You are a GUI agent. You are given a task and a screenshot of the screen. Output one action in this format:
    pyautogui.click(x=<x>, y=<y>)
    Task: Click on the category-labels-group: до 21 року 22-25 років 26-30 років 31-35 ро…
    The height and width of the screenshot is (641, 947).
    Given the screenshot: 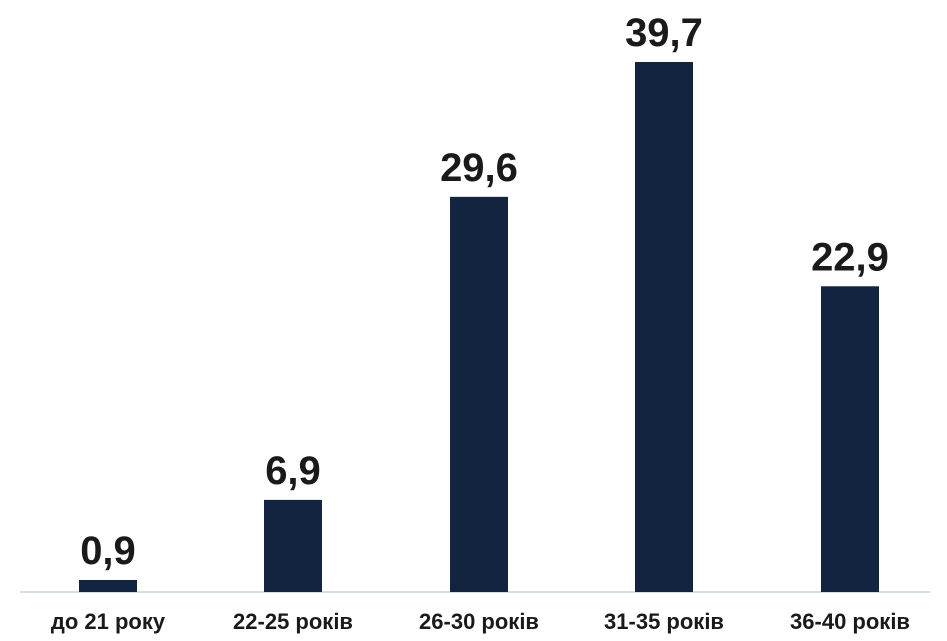 What is the action you would take?
    pyautogui.click(x=480, y=621)
    